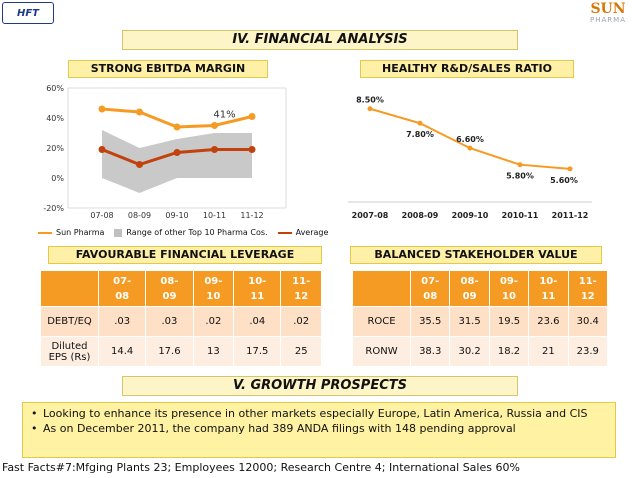 Image resolution: width=638 pixels, height=478 pixels. Describe the element at coordinates (69, 321) in the screenshot. I see `table-cell: DEBT/EQ` at that location.